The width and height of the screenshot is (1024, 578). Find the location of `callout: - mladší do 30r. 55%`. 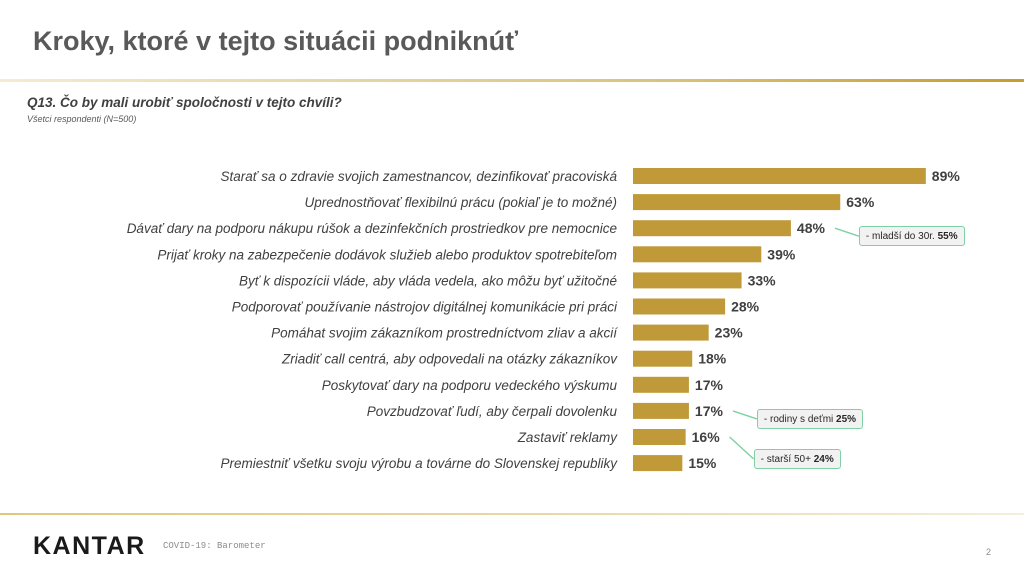

callout: - mladší do 30r. 55% is located at coordinates (911, 236).